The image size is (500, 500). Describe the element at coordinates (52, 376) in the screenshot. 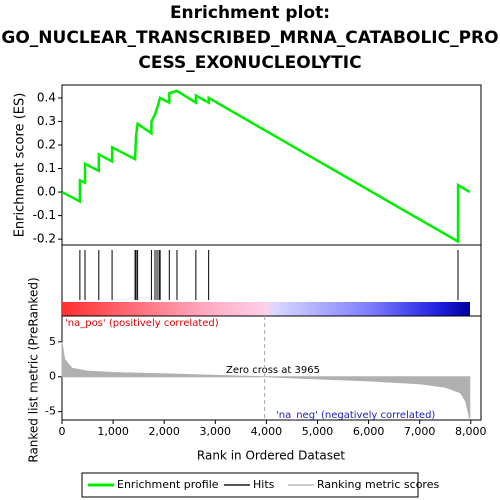

I see `y2-tick-label: 0` at that location.